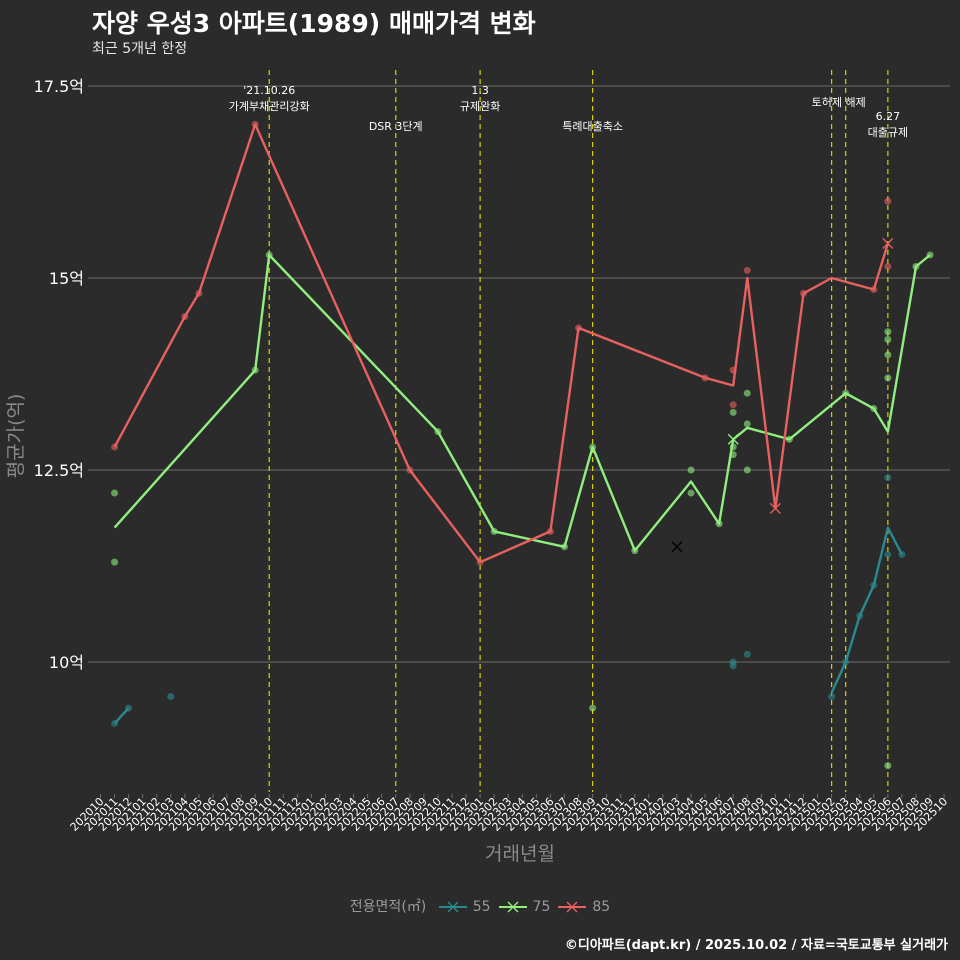 Image resolution: width=960 pixels, height=960 pixels. What do you see at coordinates (140, 49) in the screenshot?
I see `chart-subtitle: 최근 5개년 한정` at bounding box center [140, 49].